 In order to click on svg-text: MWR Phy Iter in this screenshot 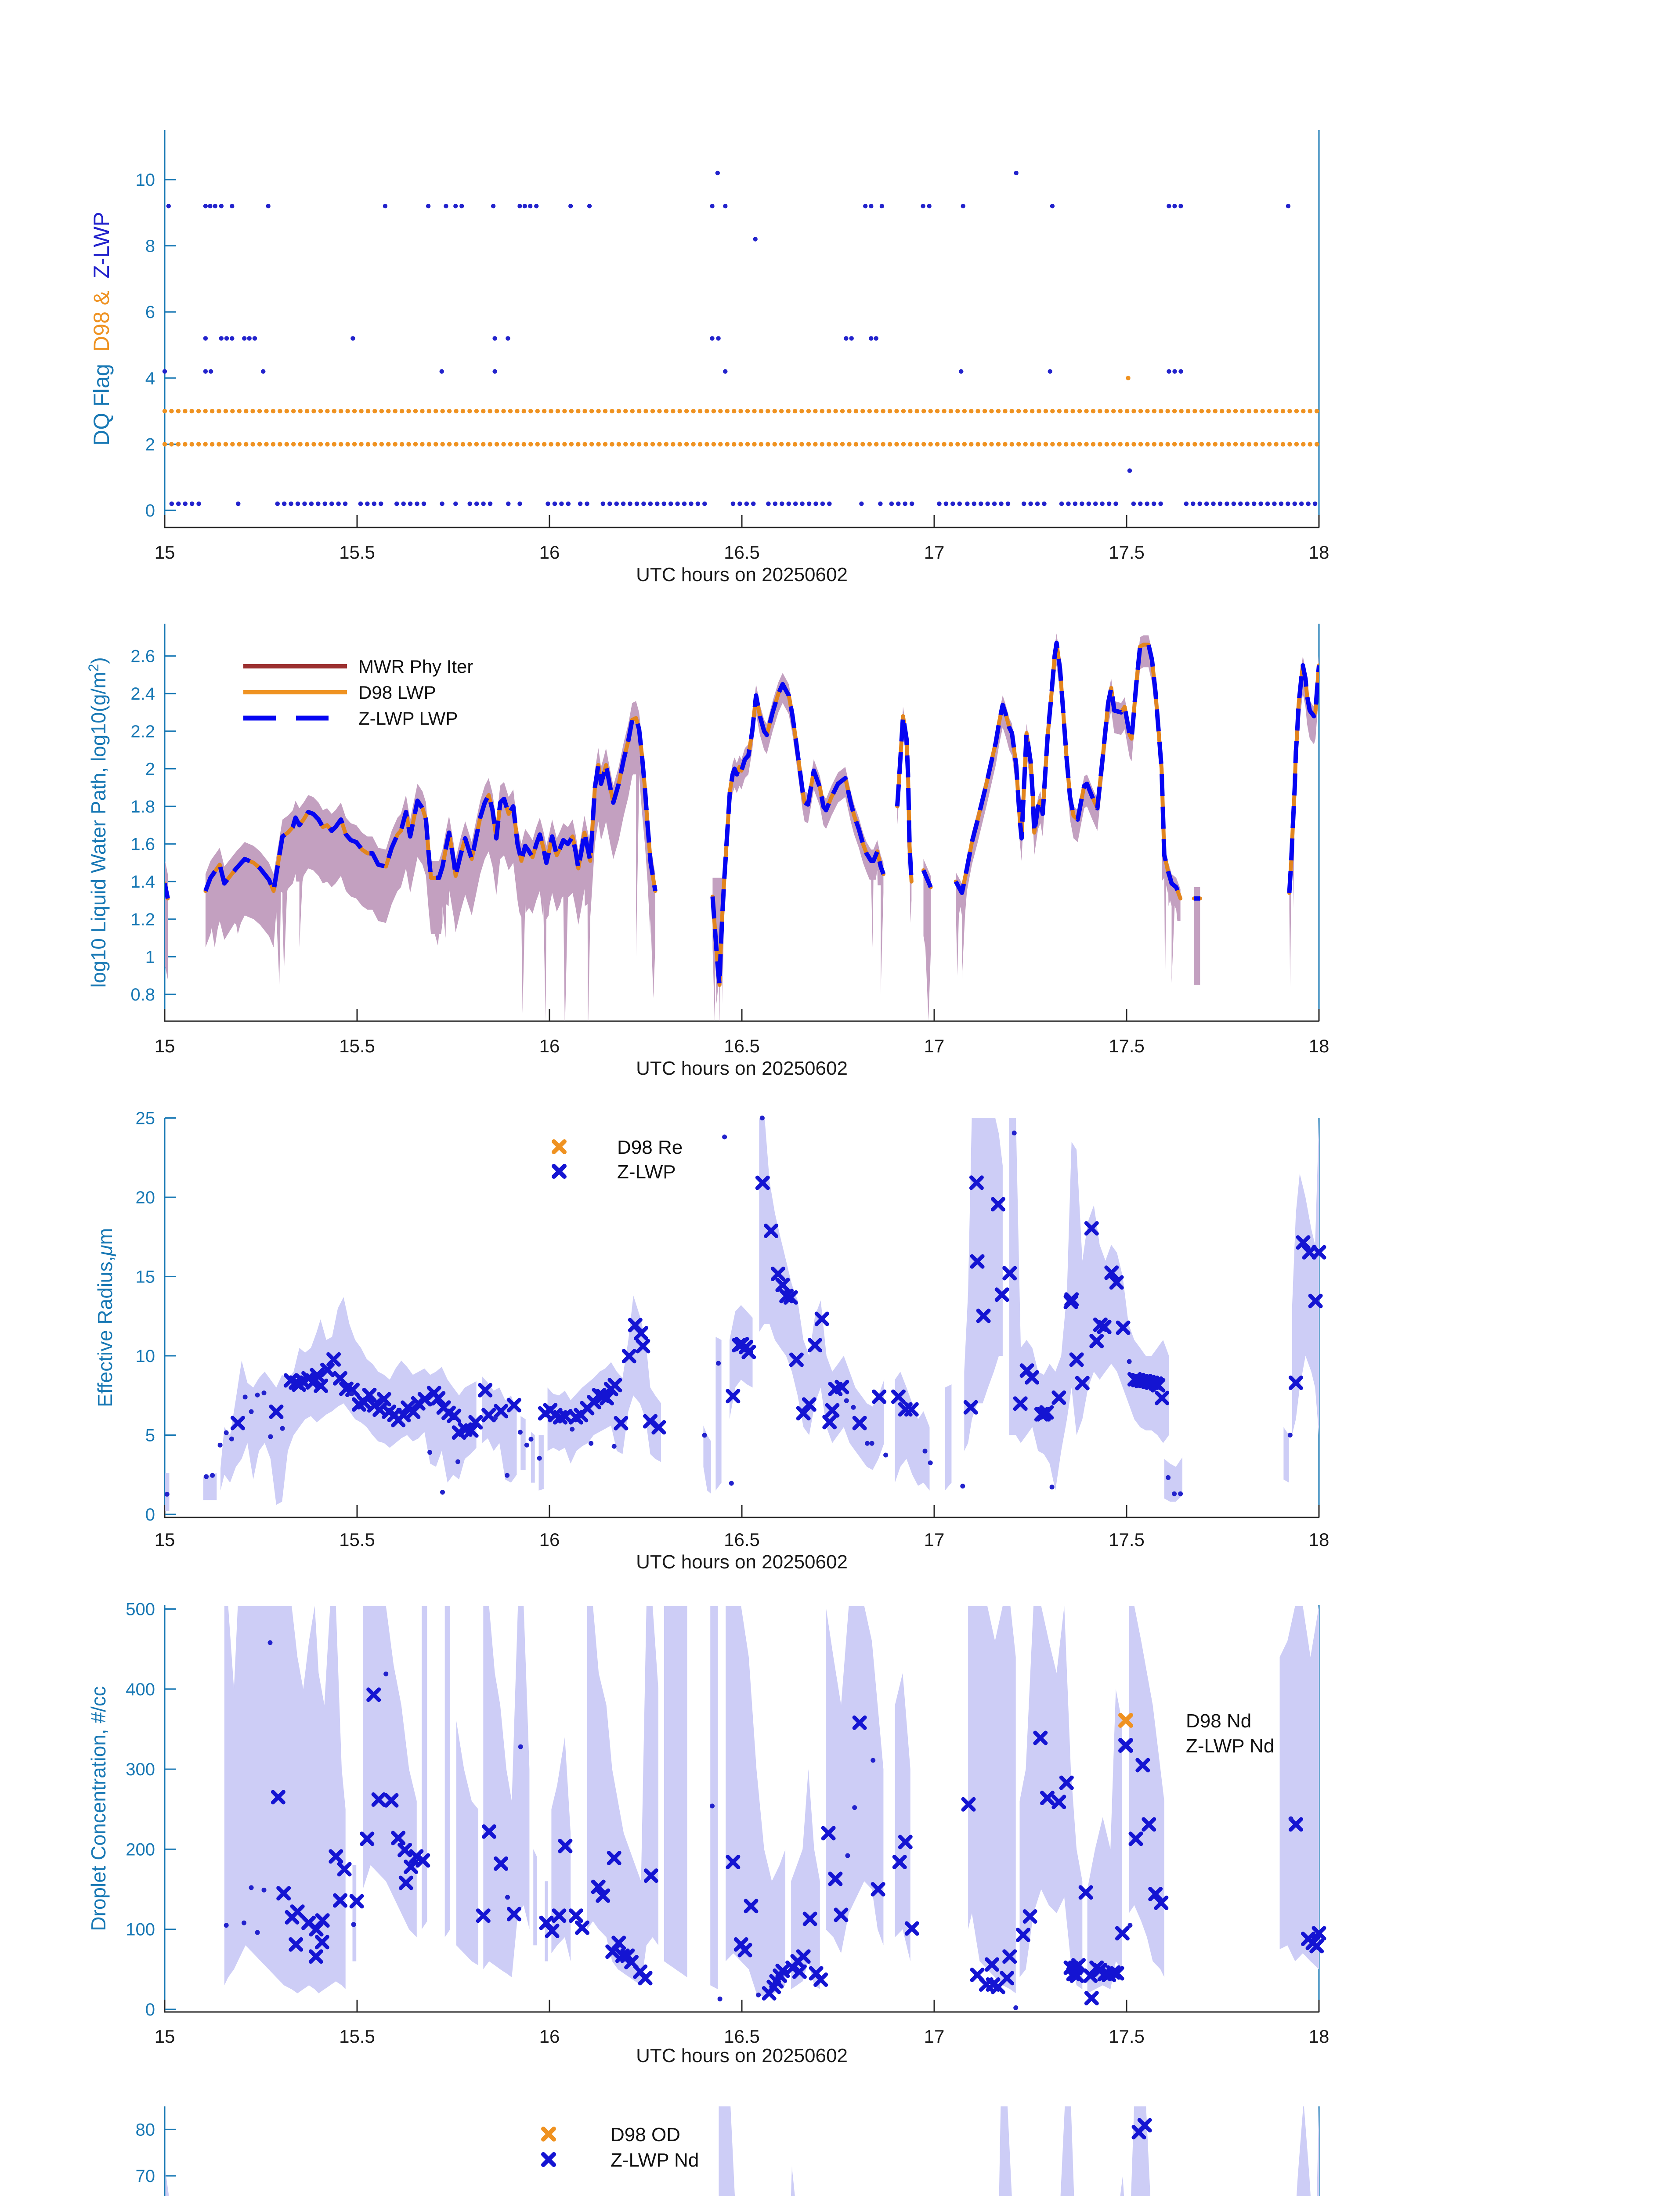, I will do `click(415, 666)`.